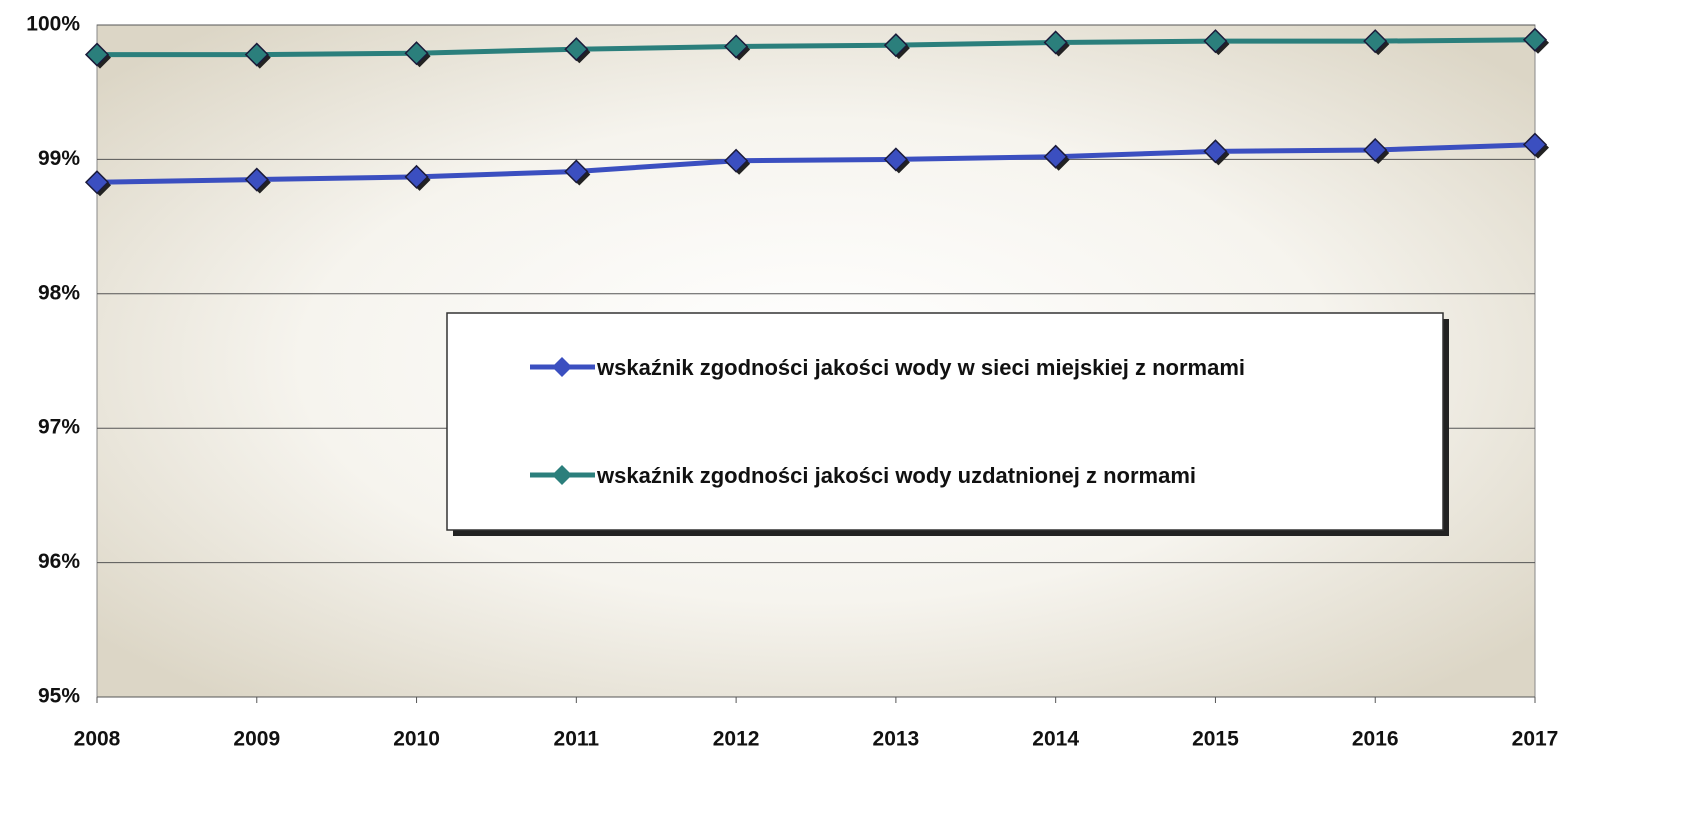 This screenshot has width=1695, height=817. Describe the element at coordinates (256, 739) in the screenshot. I see `x-tick-label: 2009` at that location.